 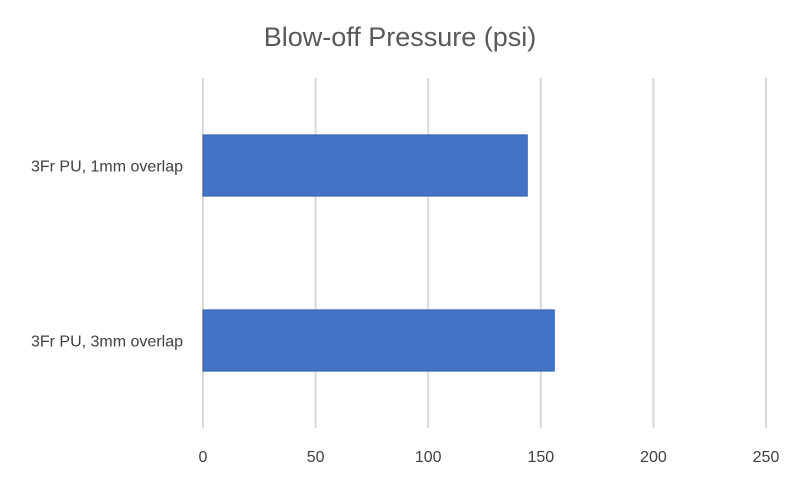 I want to click on x-tick-label: 100, so click(x=428, y=457).